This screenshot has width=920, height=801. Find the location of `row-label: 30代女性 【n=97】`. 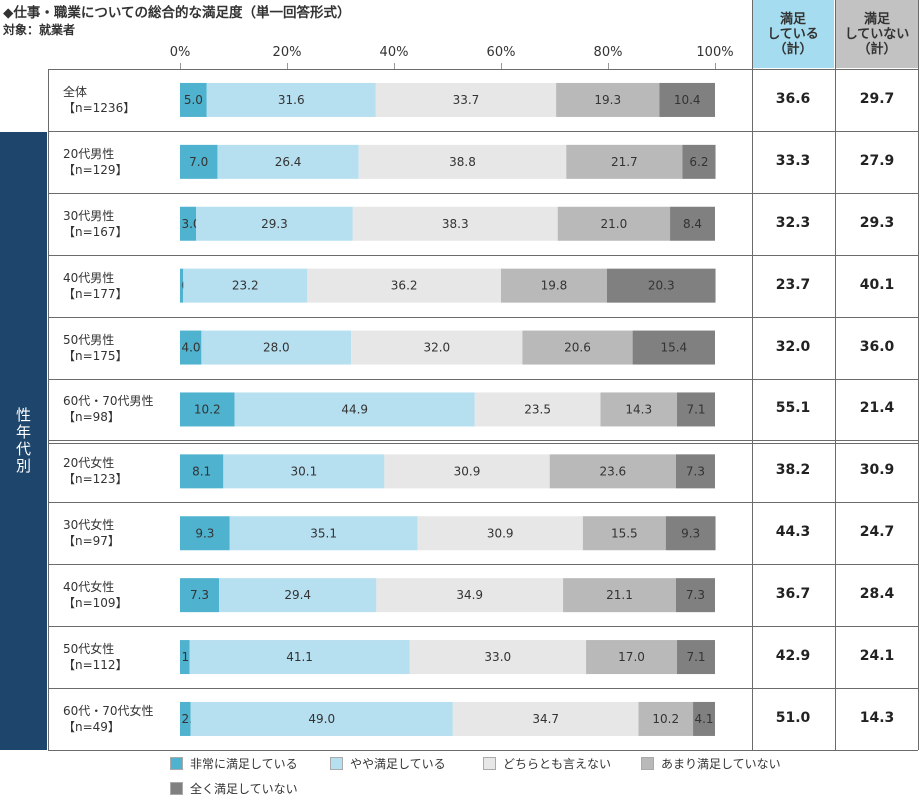

row-label: 30代女性 【n=97】 is located at coordinates (91, 533).